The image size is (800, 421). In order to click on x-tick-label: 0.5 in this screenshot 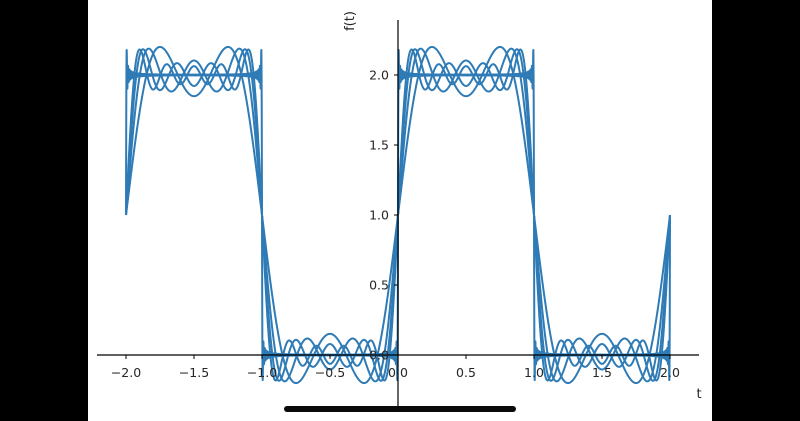, I will do `click(466, 372)`.